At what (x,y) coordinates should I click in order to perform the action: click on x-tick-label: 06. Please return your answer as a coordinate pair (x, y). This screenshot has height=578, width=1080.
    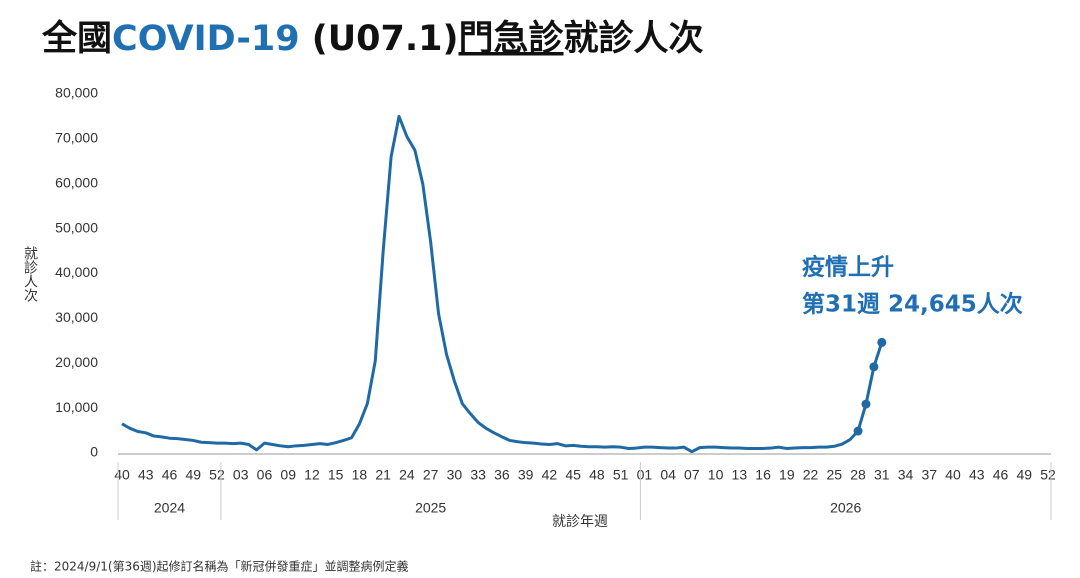
    Looking at the image, I should click on (265, 475).